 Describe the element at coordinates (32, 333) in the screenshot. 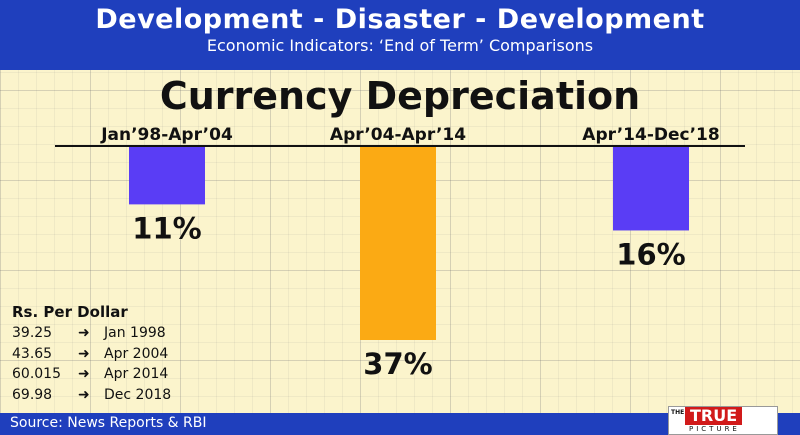

I see `rate-value: 39.25` at that location.